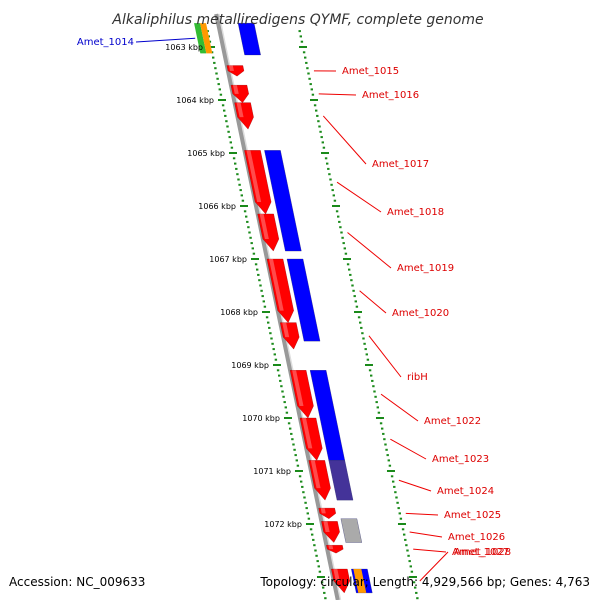 The height and width of the screenshot is (600, 600). Describe the element at coordinates (283, 524) in the screenshot. I see `tick-label: 1072 kbp` at that location.